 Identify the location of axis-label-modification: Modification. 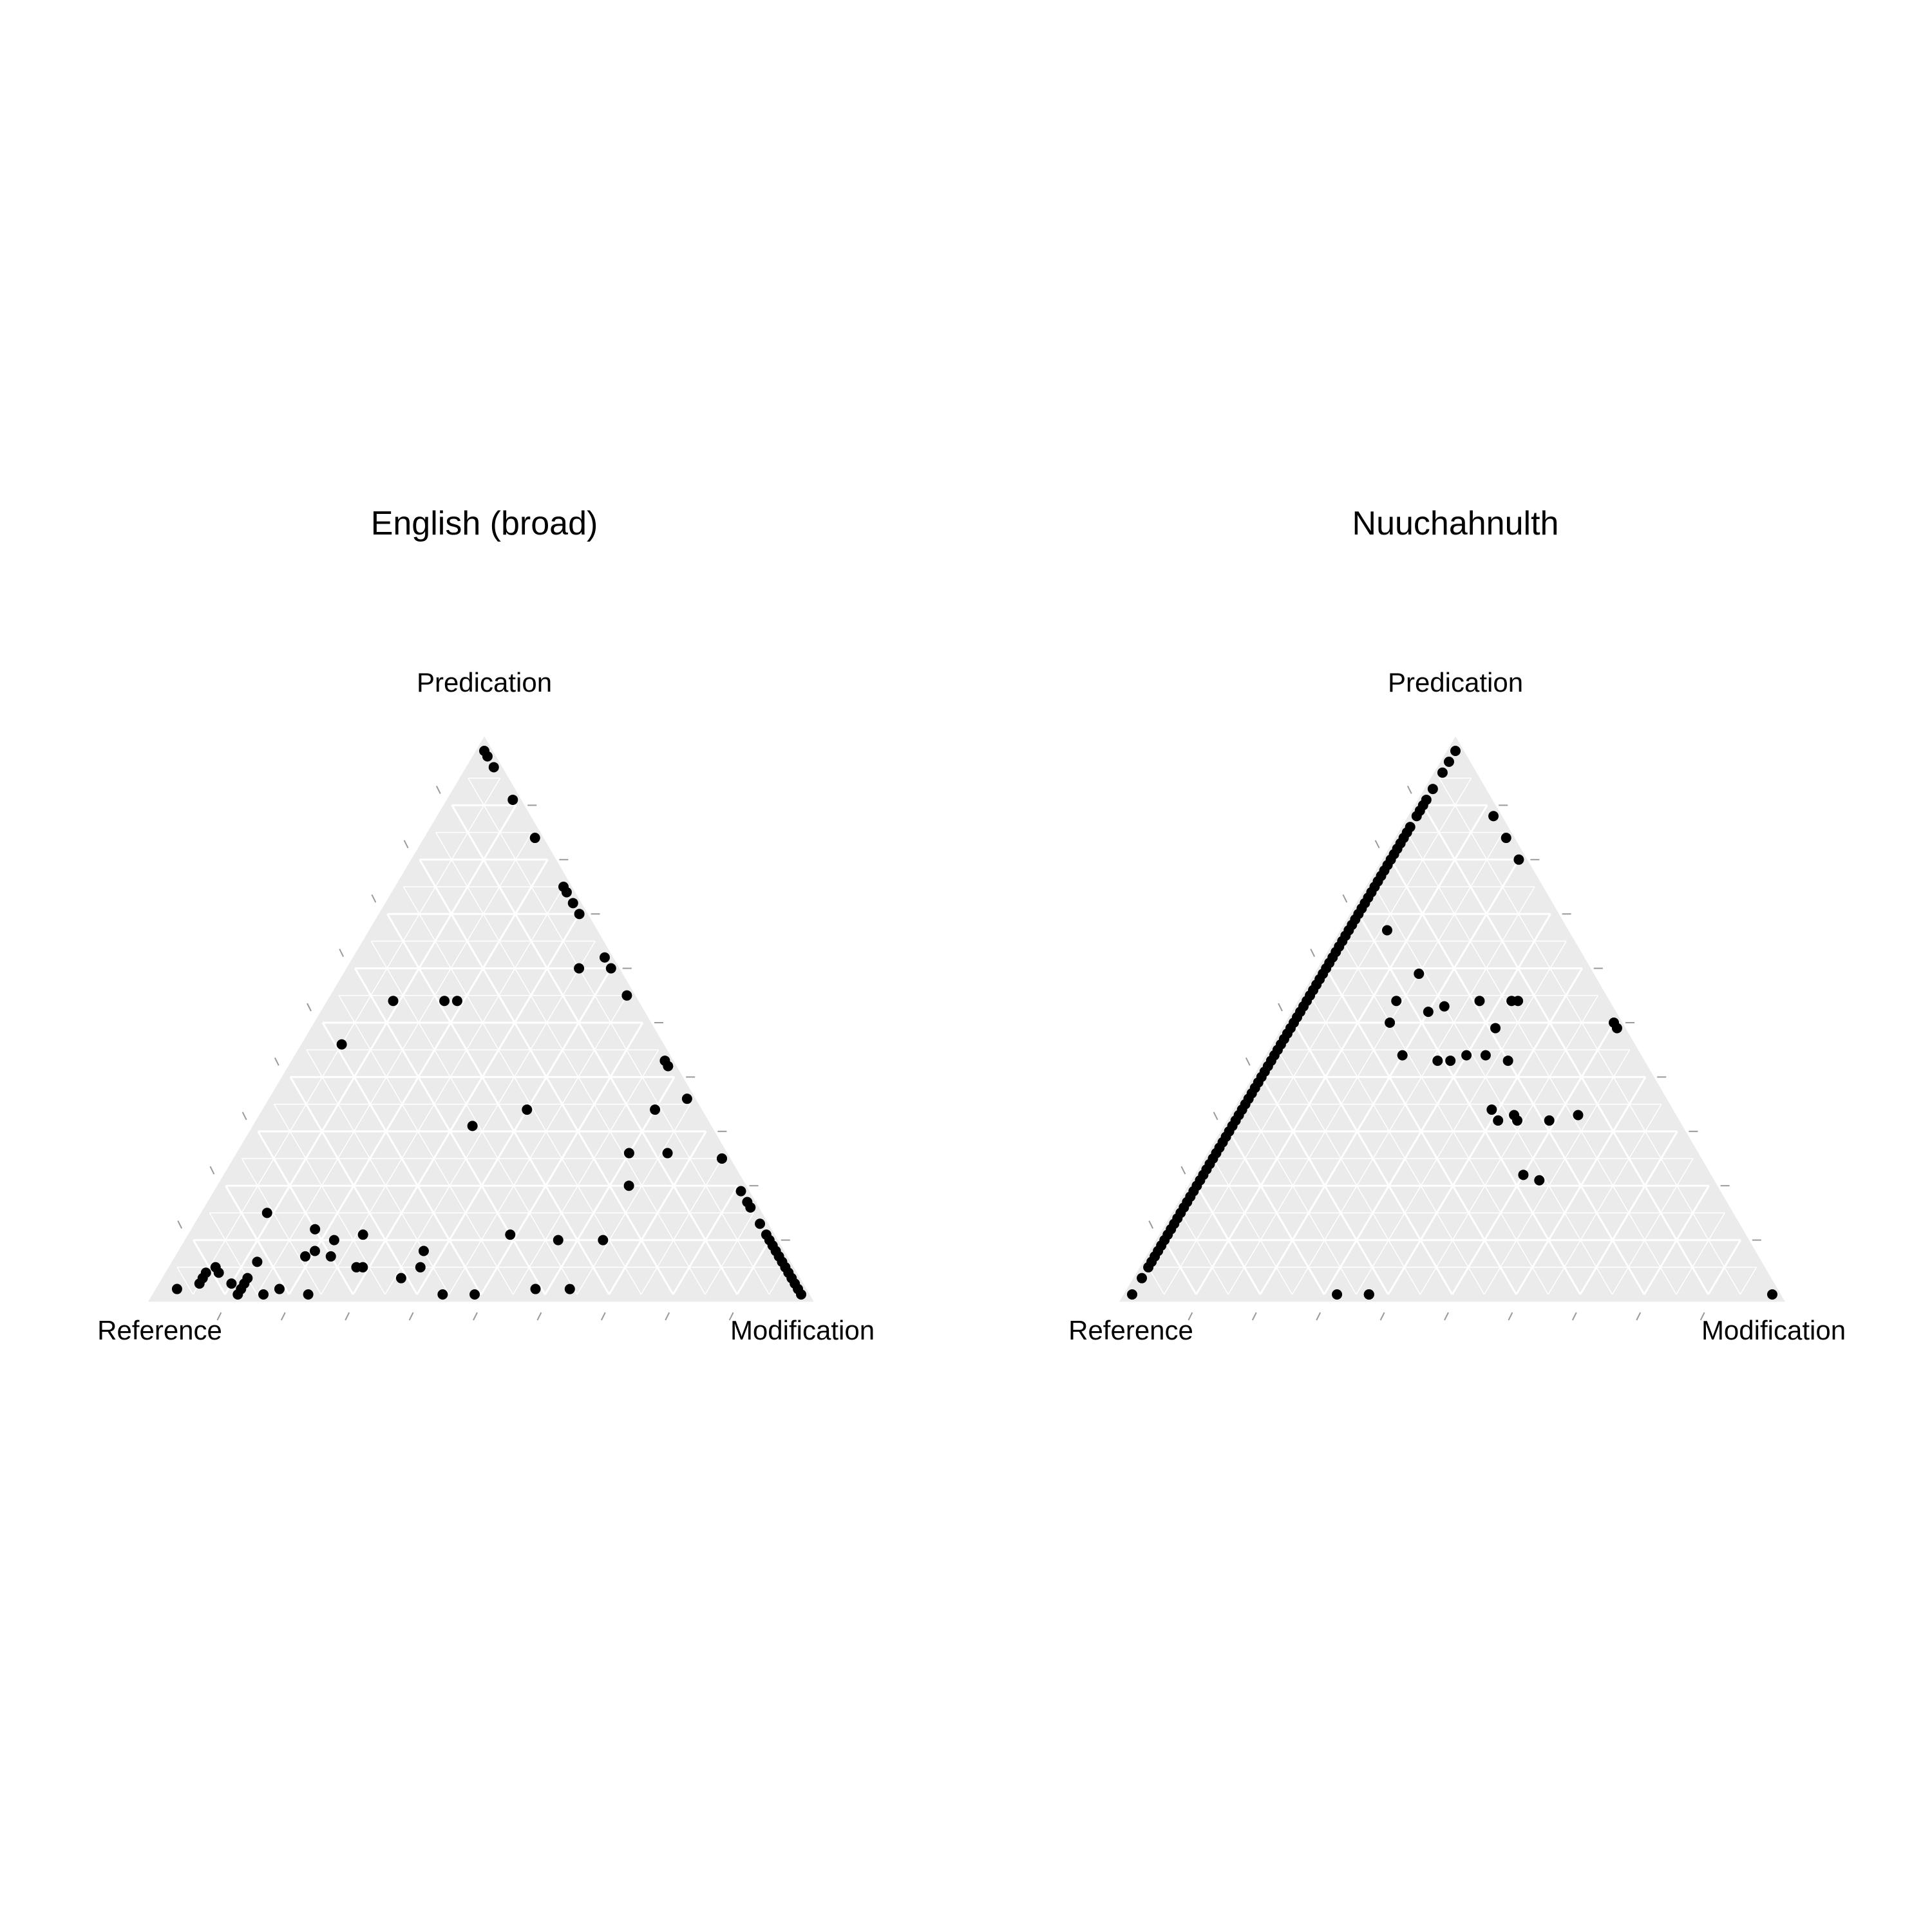
(803, 1330).